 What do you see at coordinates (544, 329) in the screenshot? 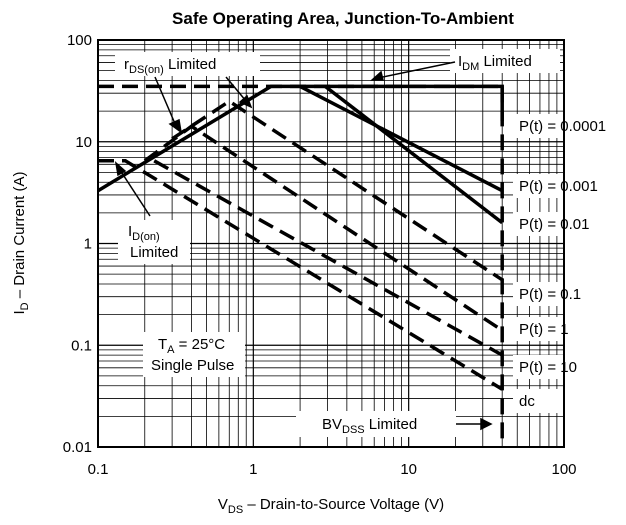
I see `pt-label-4: P(t) = 1` at bounding box center [544, 329].